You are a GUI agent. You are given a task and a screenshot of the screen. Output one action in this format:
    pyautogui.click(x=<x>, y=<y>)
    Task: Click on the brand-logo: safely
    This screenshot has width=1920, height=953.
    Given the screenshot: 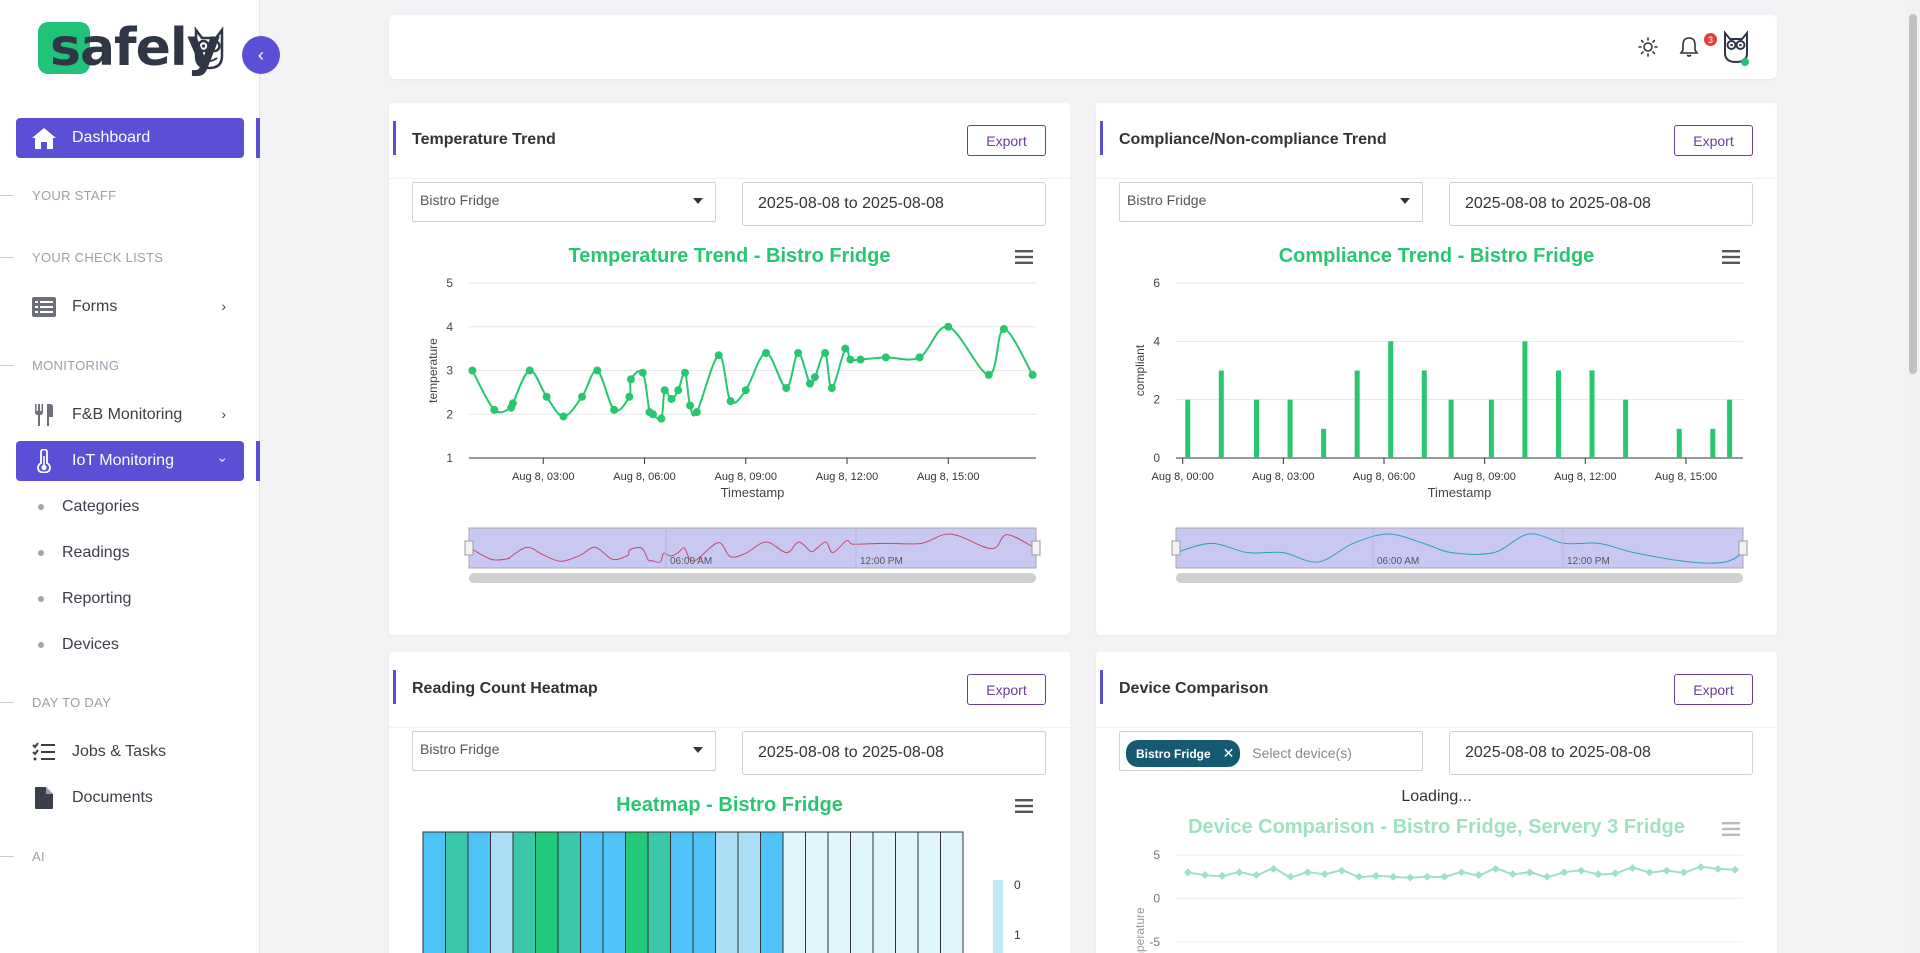 What is the action you would take?
    pyautogui.click(x=133, y=48)
    